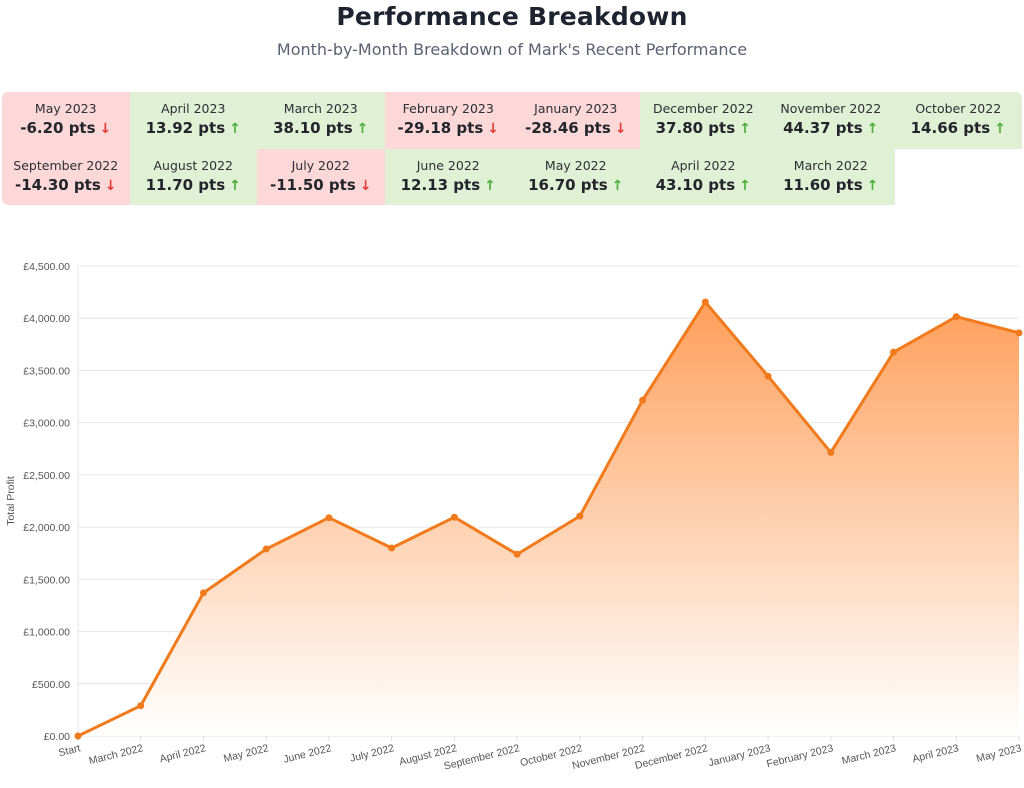 This screenshot has height=788, width=1024. I want to click on month-label: February 2023, so click(448, 108).